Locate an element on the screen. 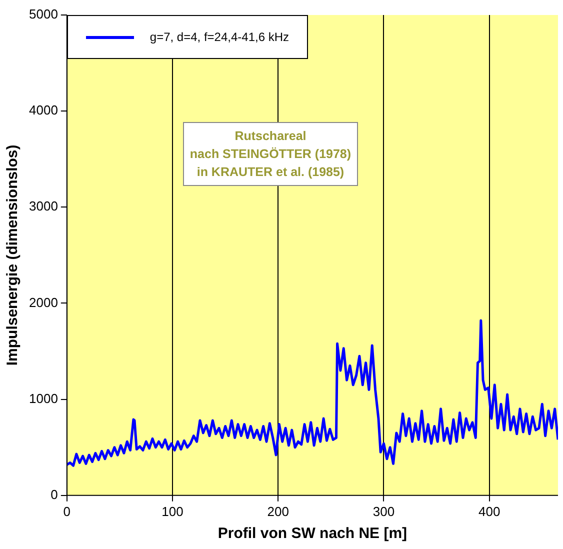 This screenshot has width=563, height=549. y-tick-label: 4000 is located at coordinates (43, 110).